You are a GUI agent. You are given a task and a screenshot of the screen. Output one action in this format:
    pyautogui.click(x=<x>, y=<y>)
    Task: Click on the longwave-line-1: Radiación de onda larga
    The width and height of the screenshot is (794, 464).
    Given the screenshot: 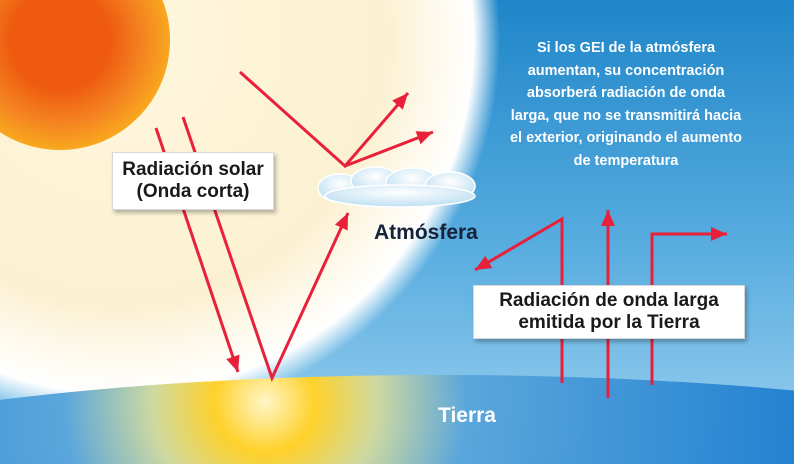 What is the action you would take?
    pyautogui.click(x=609, y=300)
    